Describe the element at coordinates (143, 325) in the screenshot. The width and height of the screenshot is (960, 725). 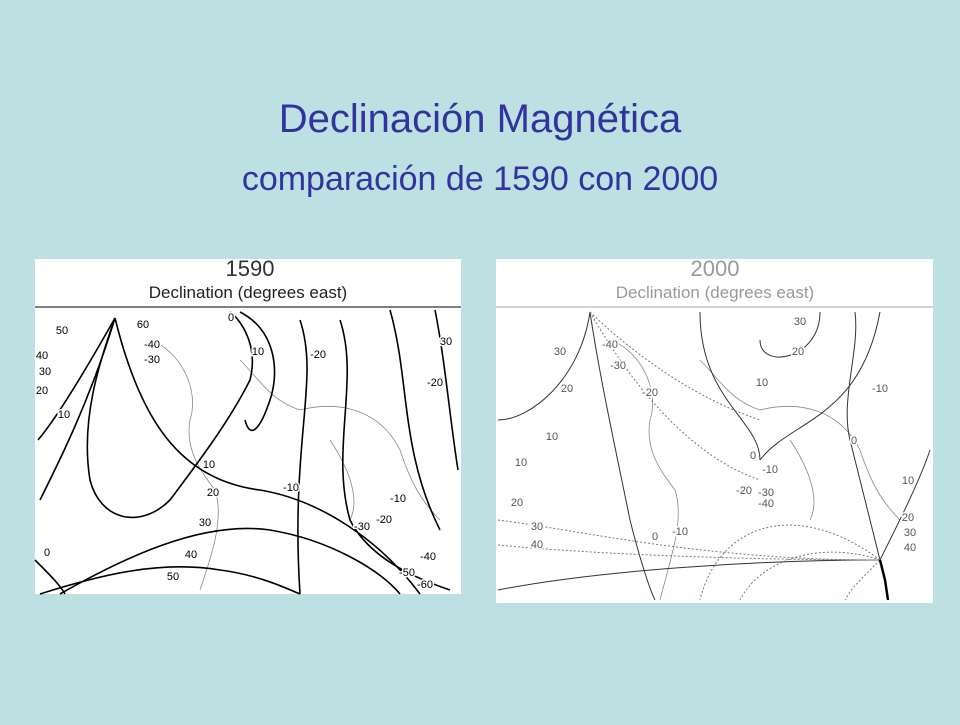
I see `contour-label: 60` at that location.